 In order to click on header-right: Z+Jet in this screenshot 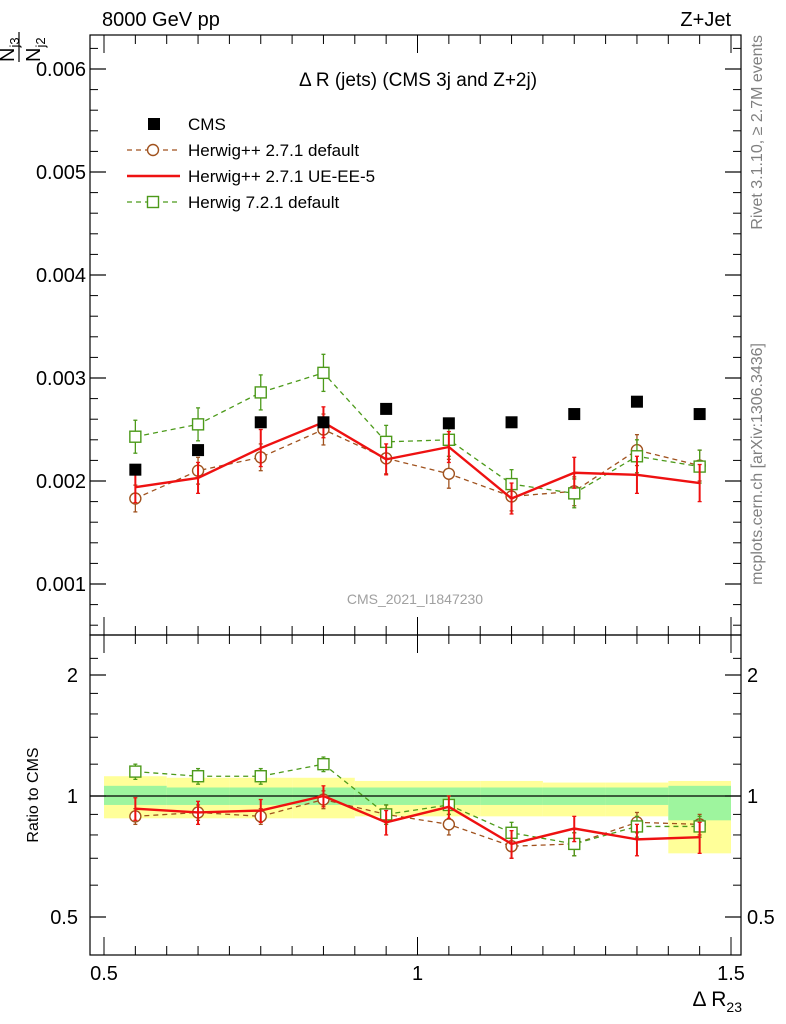, I will do `click(705, 20)`.